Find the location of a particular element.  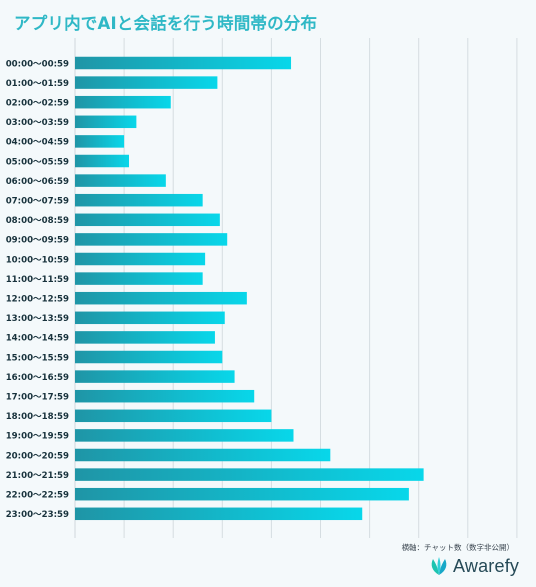

y-tick-label: 08:00〜08:59 is located at coordinates (37, 221).